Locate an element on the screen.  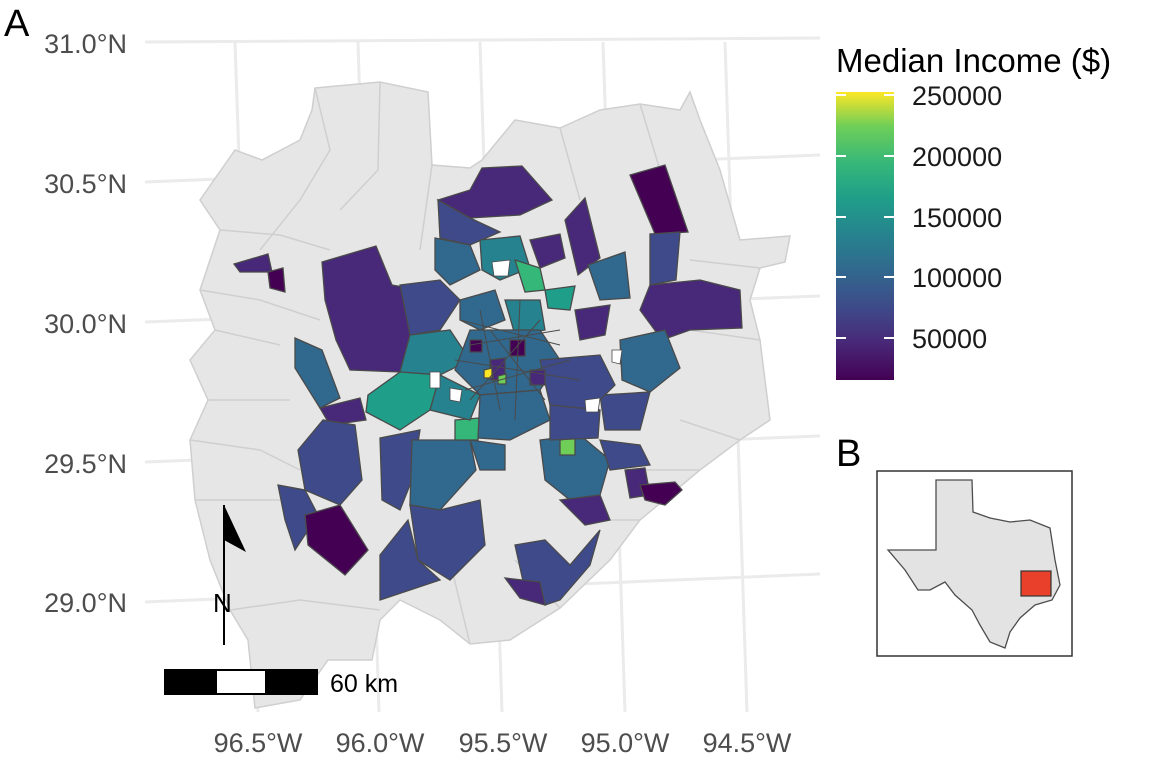
legend-label: 150000 is located at coordinates (957, 218).